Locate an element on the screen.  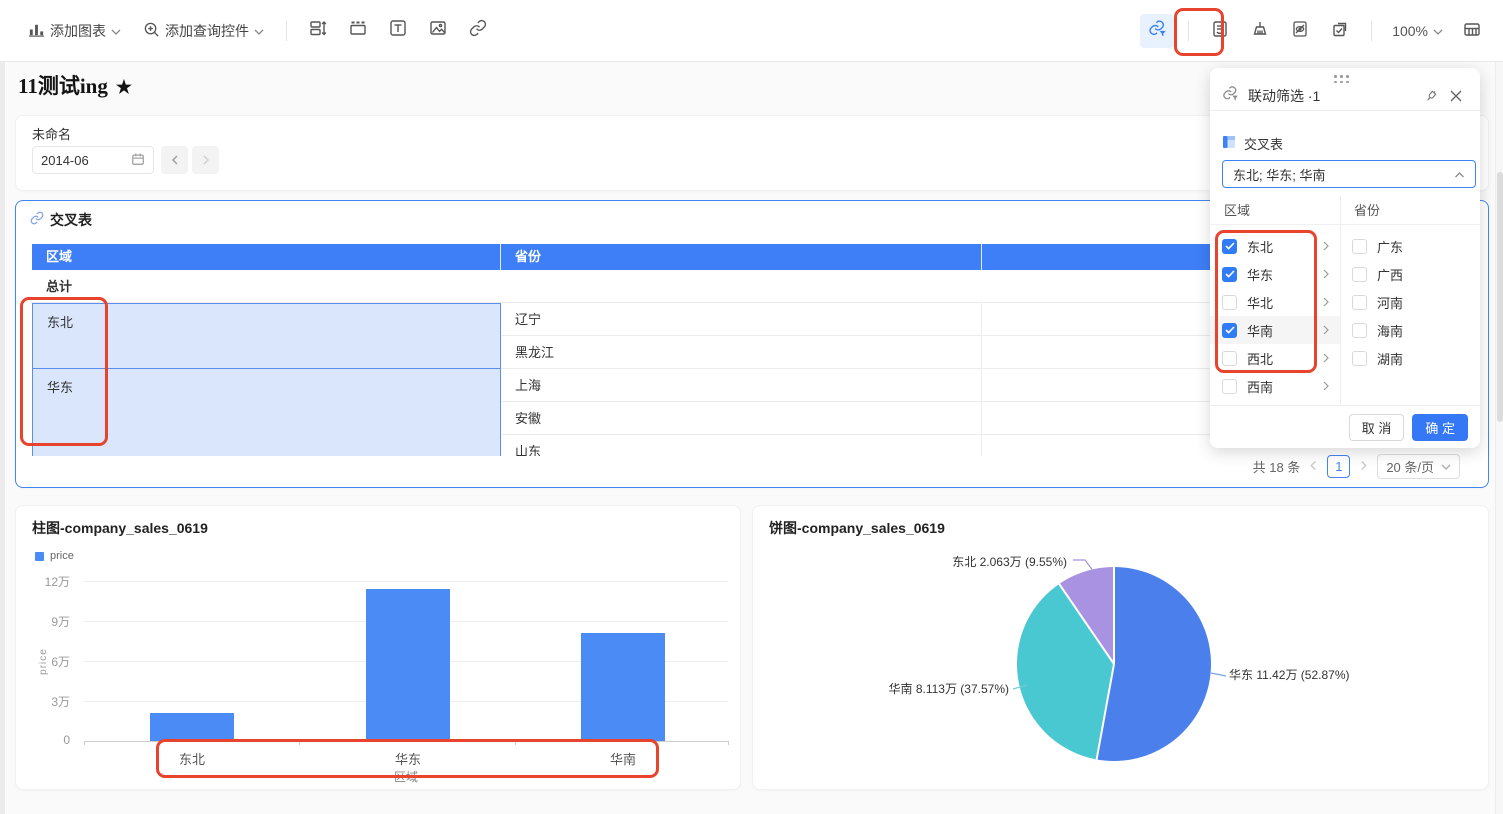
pagination-next-icon is located at coordinates (1363, 466).